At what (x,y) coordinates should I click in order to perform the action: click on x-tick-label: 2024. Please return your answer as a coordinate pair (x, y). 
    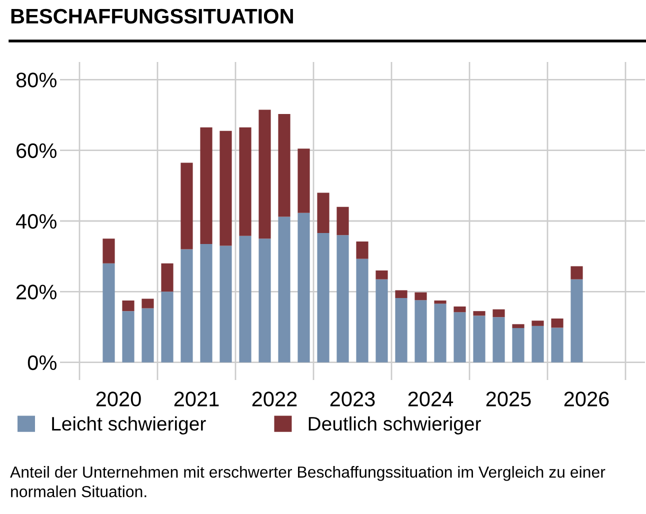
    Looking at the image, I should click on (431, 399).